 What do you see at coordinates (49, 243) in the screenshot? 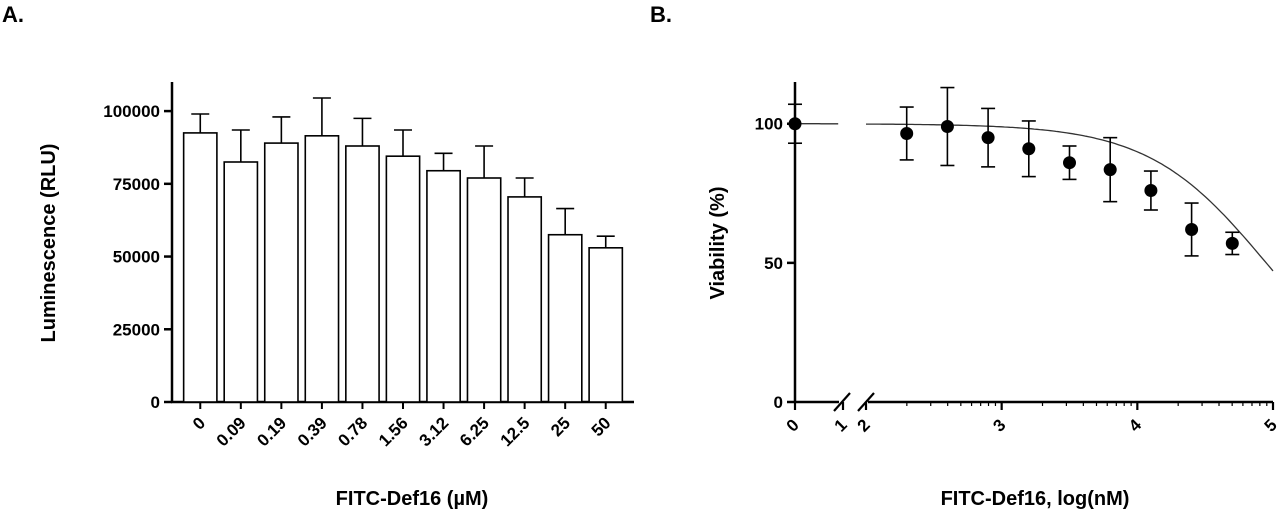
I see `y-axis-title-a: Luminescence (RLU)` at bounding box center [49, 243].